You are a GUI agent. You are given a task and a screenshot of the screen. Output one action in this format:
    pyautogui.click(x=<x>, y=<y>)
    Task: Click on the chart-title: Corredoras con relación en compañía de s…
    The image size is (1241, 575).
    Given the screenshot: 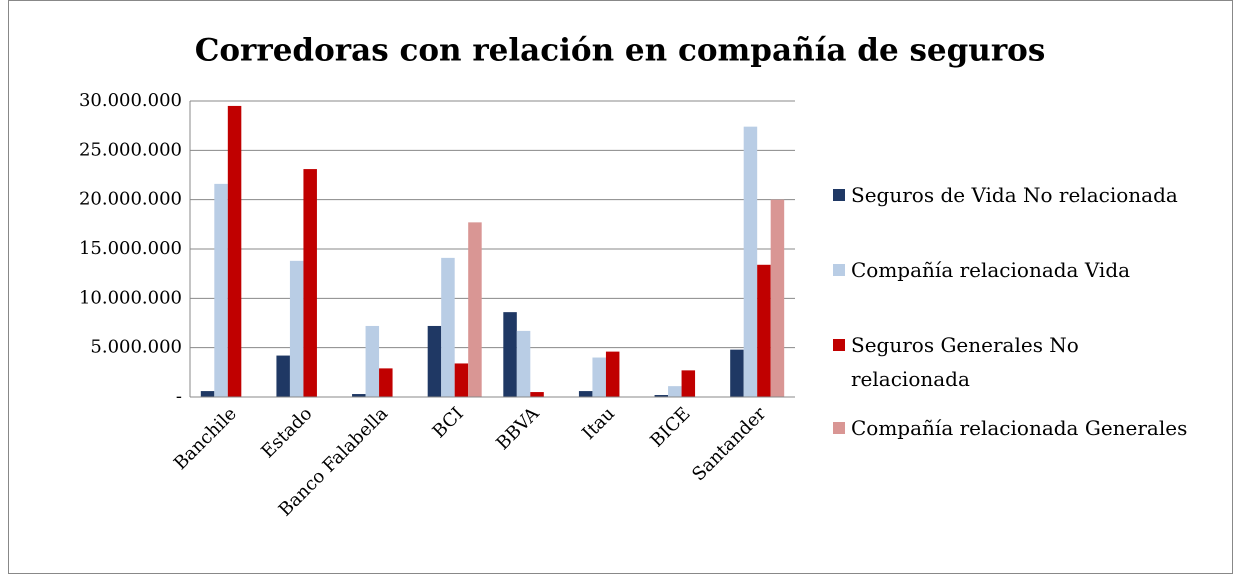 What is the action you would take?
    pyautogui.click(x=620, y=51)
    